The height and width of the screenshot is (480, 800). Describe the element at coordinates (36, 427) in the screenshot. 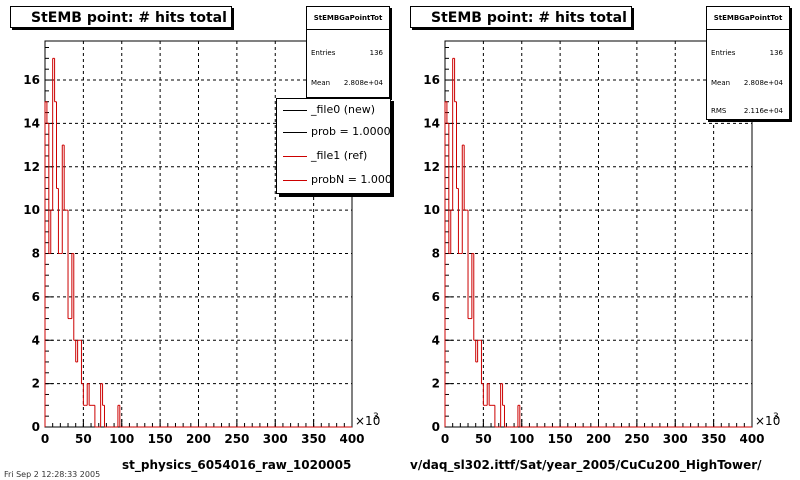

I see `left-y-tick-label: 0` at that location.